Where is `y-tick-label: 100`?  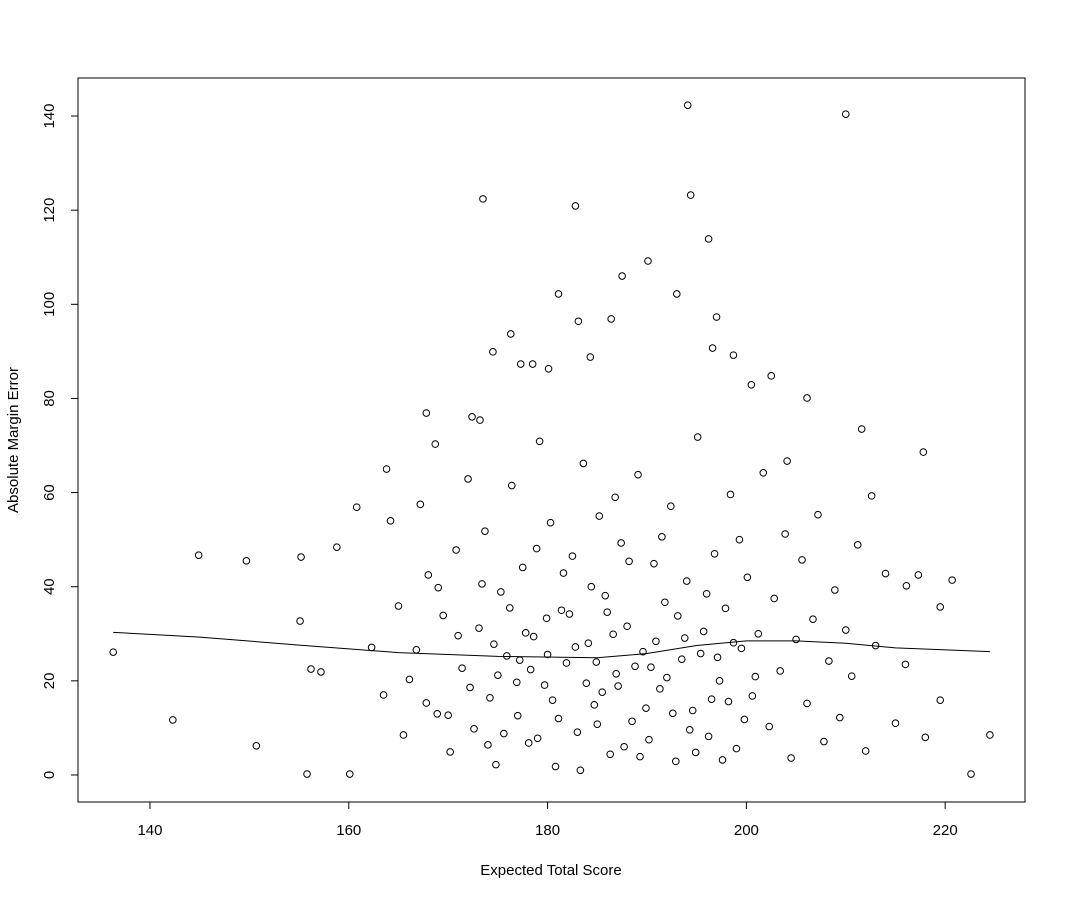
y-tick-label: 100 is located at coordinates (49, 304).